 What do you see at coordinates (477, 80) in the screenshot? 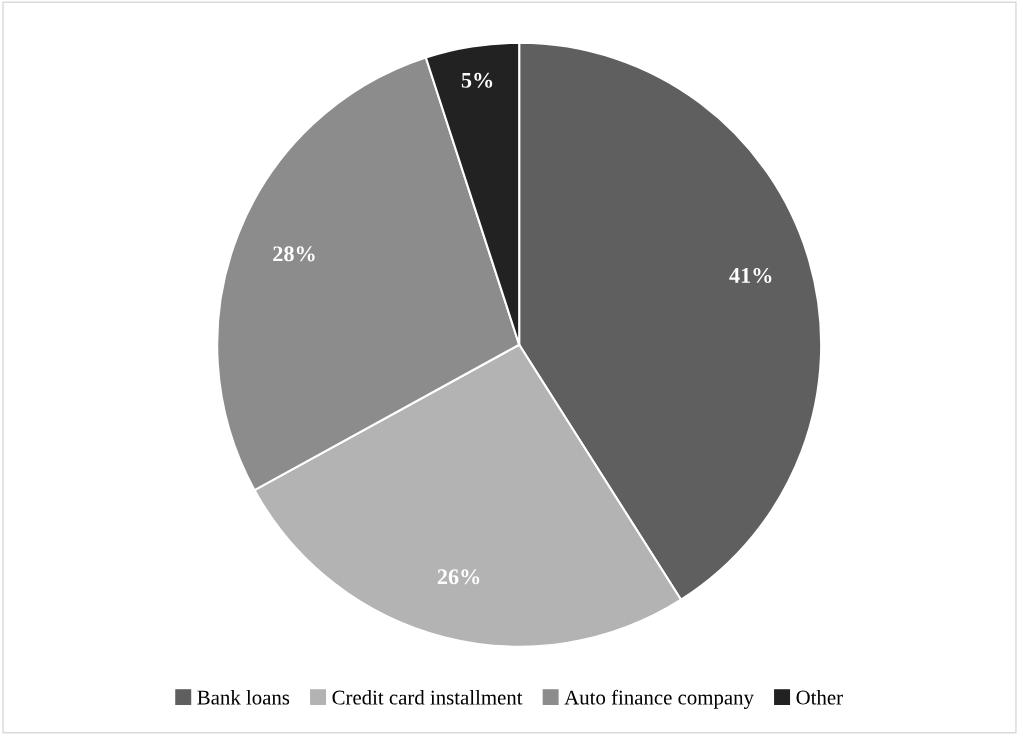
I see `data-label: 5%` at bounding box center [477, 80].